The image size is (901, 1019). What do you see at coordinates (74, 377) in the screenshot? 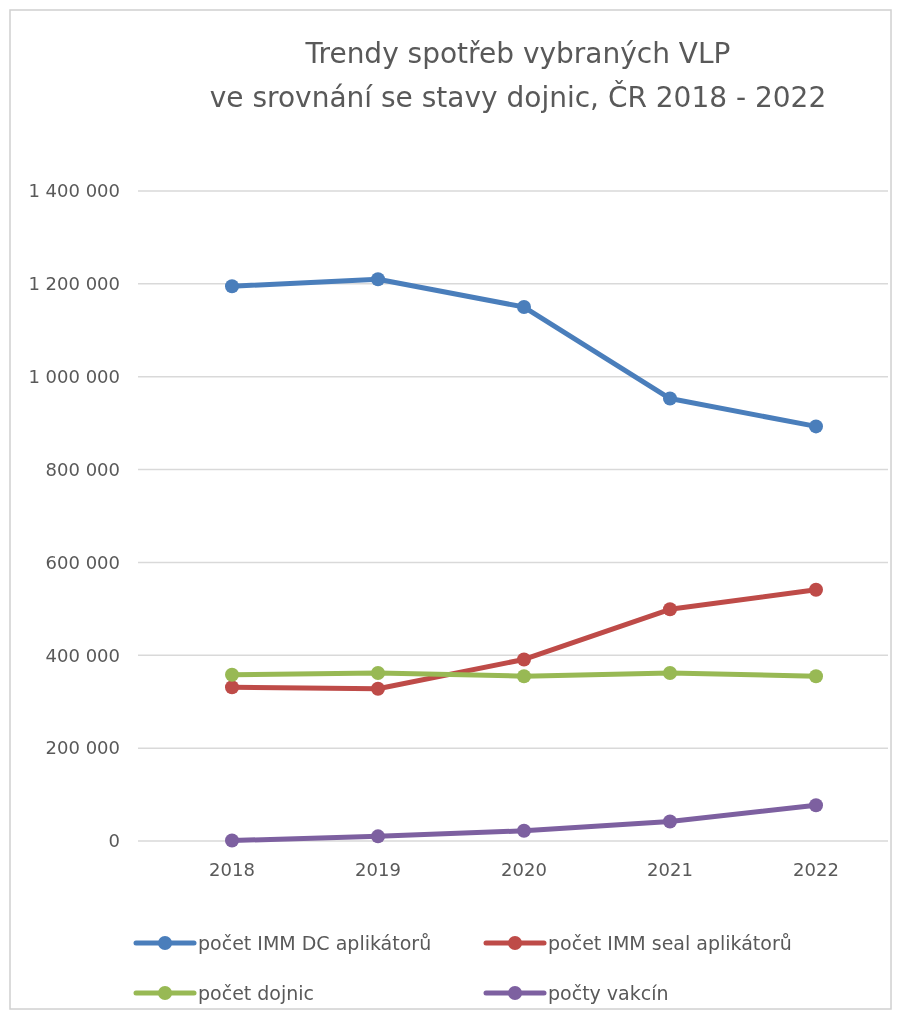
I see `y-tick-label: 1 000 000` at bounding box center [74, 377].